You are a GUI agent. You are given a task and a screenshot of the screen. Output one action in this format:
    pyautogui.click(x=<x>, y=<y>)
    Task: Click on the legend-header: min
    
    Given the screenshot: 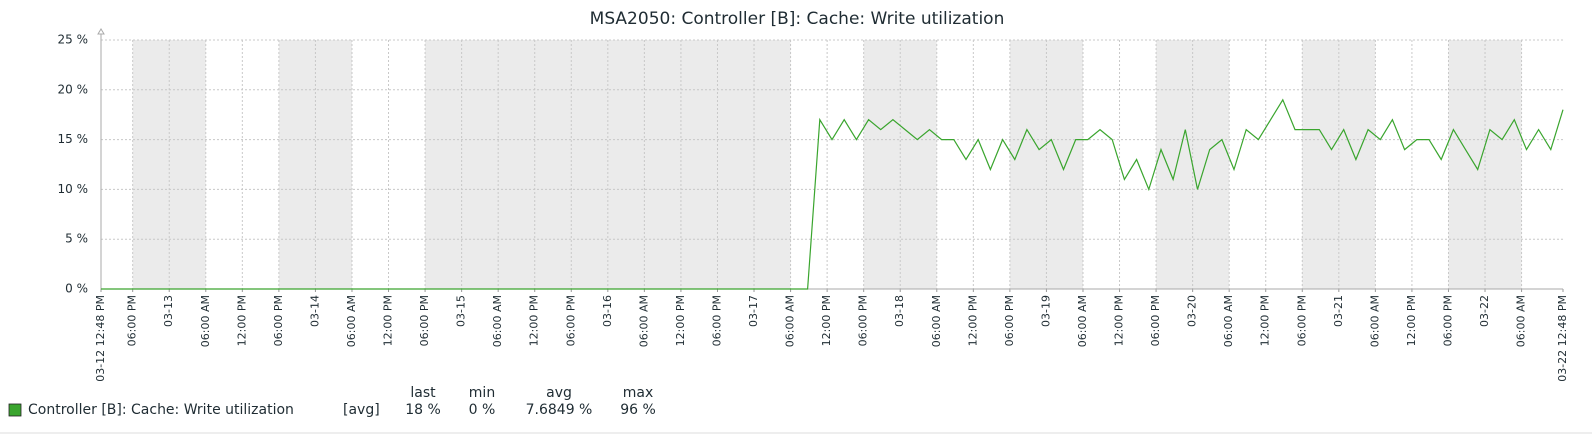 What is the action you would take?
    pyautogui.click(x=482, y=393)
    